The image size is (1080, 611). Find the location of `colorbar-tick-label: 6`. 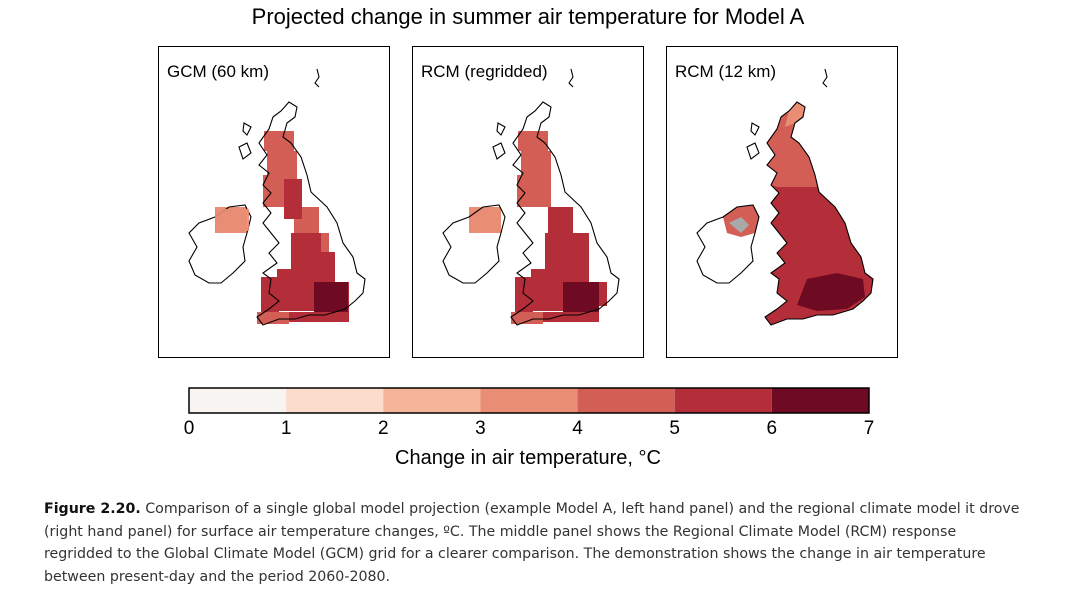

colorbar-tick-label: 6 is located at coordinates (772, 428).